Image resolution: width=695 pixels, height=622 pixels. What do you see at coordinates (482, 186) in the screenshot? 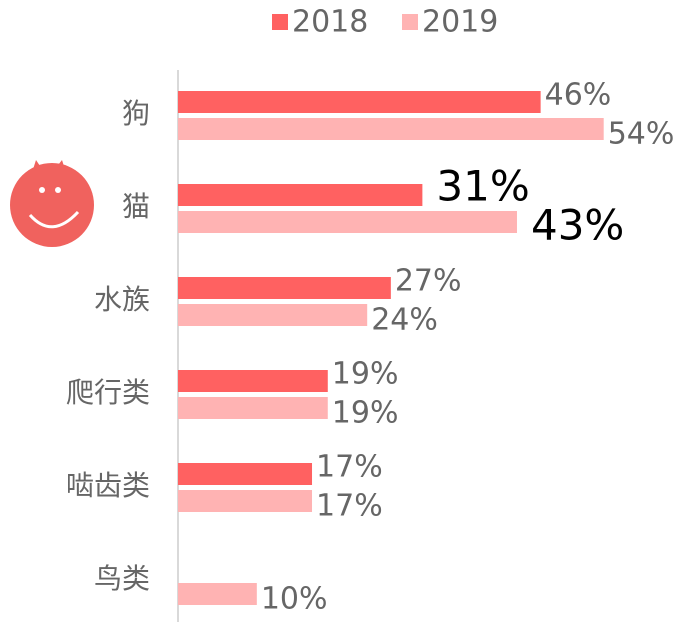
I see `value-label: 31%` at bounding box center [482, 186].